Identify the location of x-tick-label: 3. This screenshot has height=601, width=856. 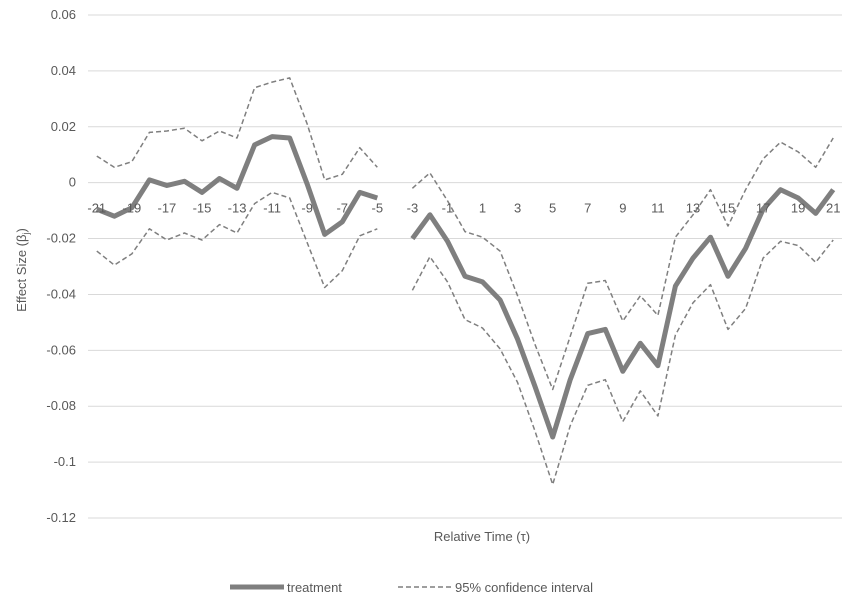
(517, 208).